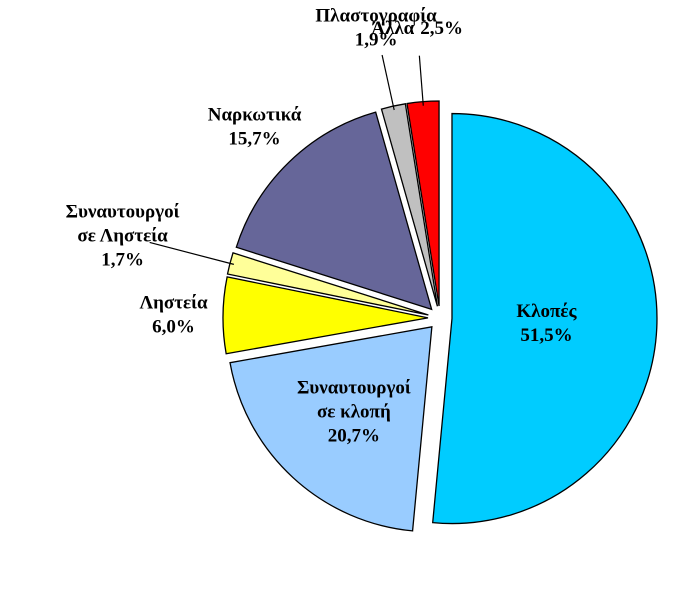 Image resolution: width=699 pixels, height=613 pixels. What do you see at coordinates (354, 399) in the screenshot?
I see `category-label: Συναυτουργοί σε κλοπή` at bounding box center [354, 399].